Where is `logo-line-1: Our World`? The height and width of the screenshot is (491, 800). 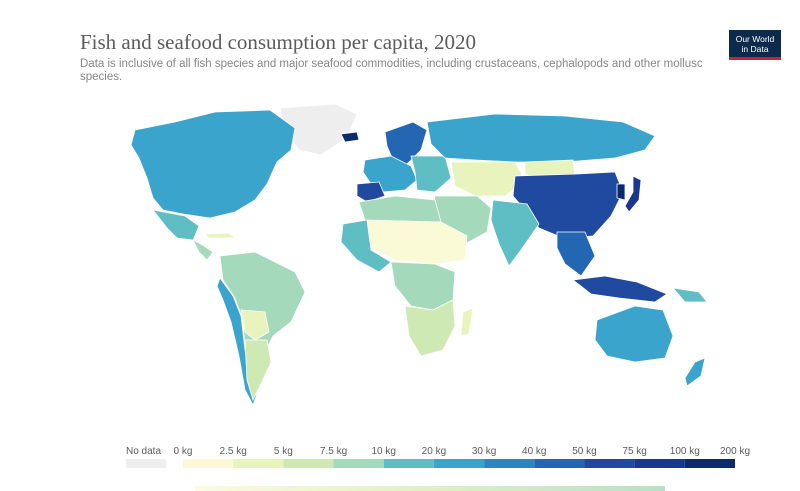
logo-line-1: Our World is located at coordinates (755, 39).